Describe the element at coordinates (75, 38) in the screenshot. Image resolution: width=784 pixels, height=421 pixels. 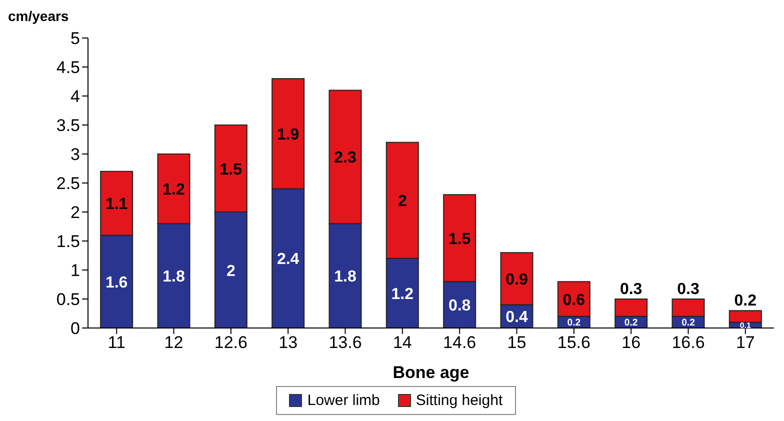
I see `y-tick-label: 5` at that location.